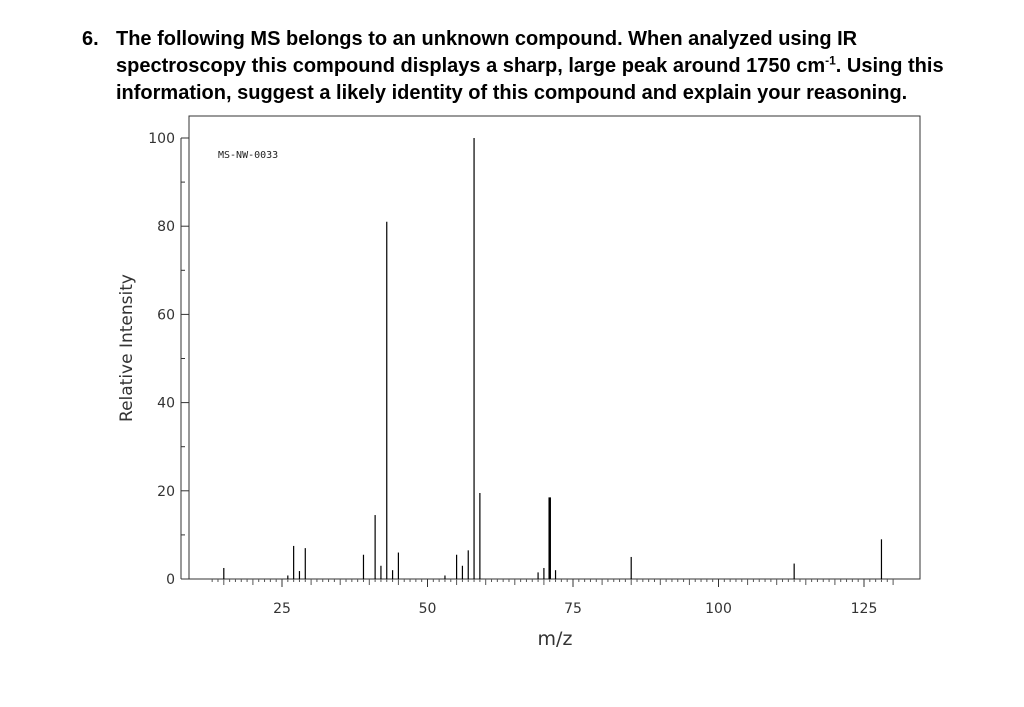 The height and width of the screenshot is (707, 1024). I want to click on question-line-2-end: . Using this, so click(889, 66).